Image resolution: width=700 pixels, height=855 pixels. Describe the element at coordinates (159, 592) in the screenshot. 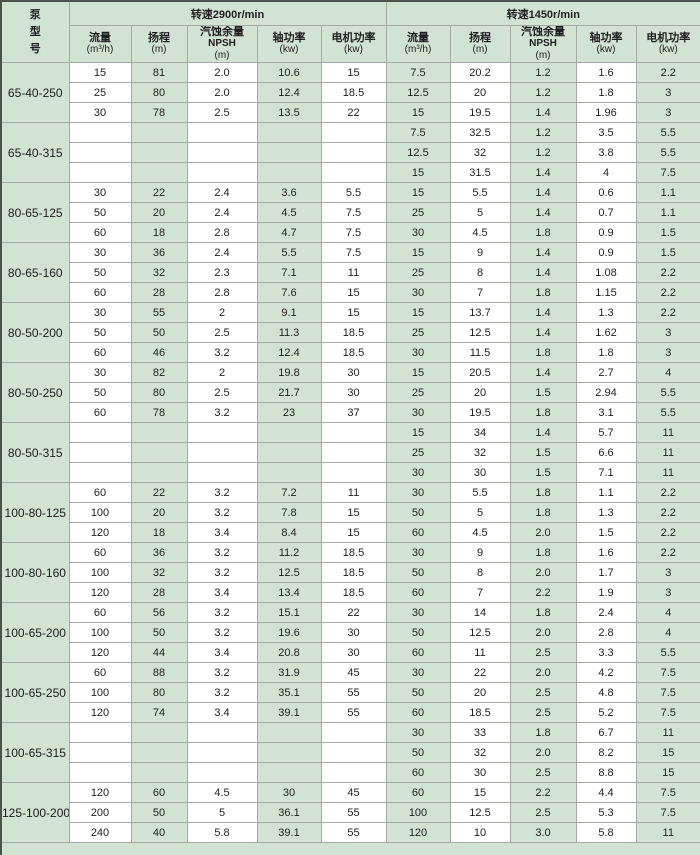

I see `value-cell: 28` at that location.